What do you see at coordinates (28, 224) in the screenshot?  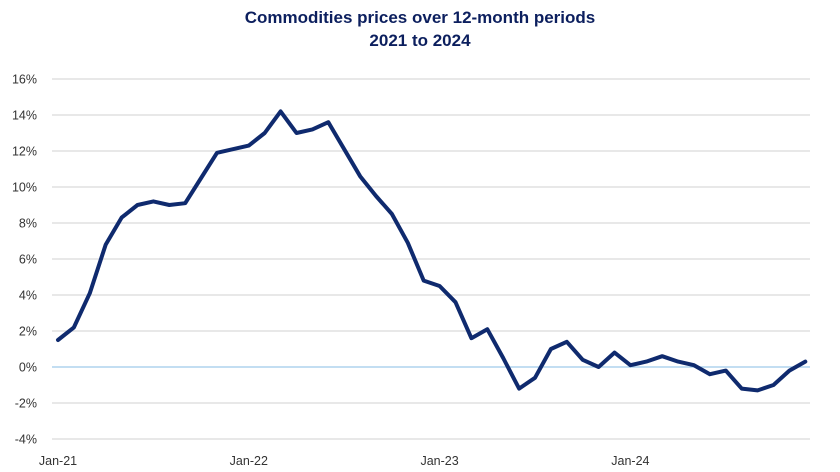 I see `y-tick-label: 8%` at bounding box center [28, 224].